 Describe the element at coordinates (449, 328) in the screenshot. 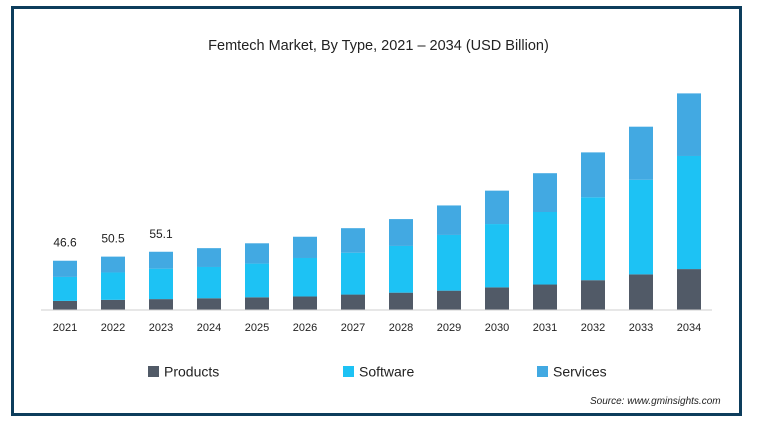

I see `x-tick-label: 2029` at that location.